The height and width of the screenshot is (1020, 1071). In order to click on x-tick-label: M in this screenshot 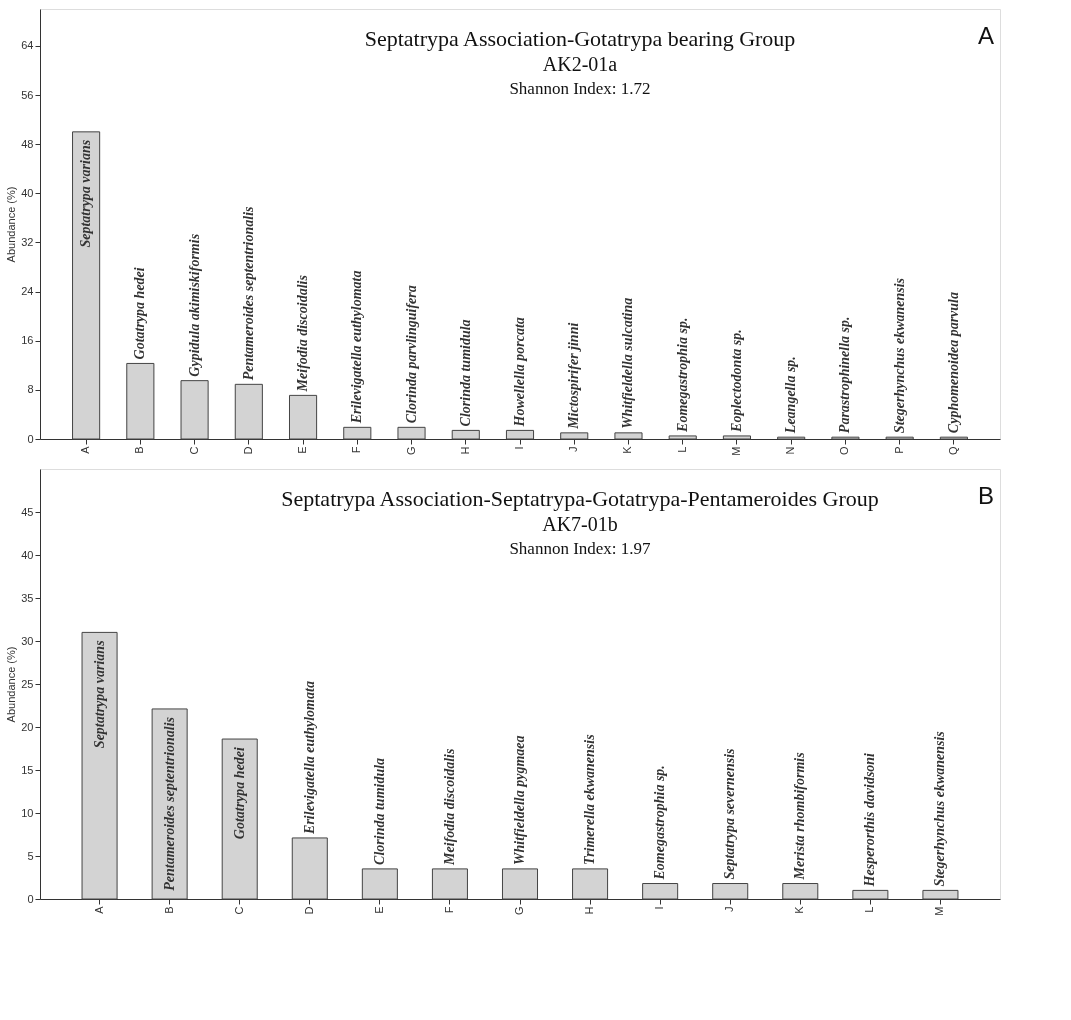, I will do `click(735, 451)`.